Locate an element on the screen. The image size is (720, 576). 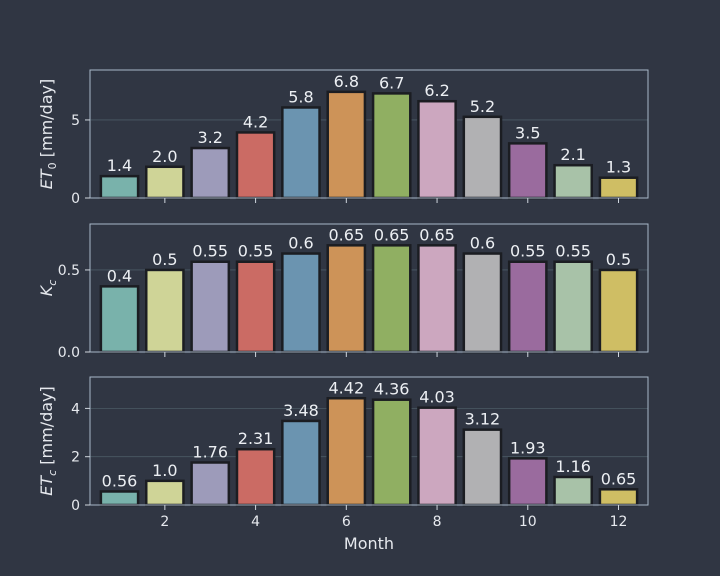
x-tick-label: 12 is located at coordinates (619, 522).